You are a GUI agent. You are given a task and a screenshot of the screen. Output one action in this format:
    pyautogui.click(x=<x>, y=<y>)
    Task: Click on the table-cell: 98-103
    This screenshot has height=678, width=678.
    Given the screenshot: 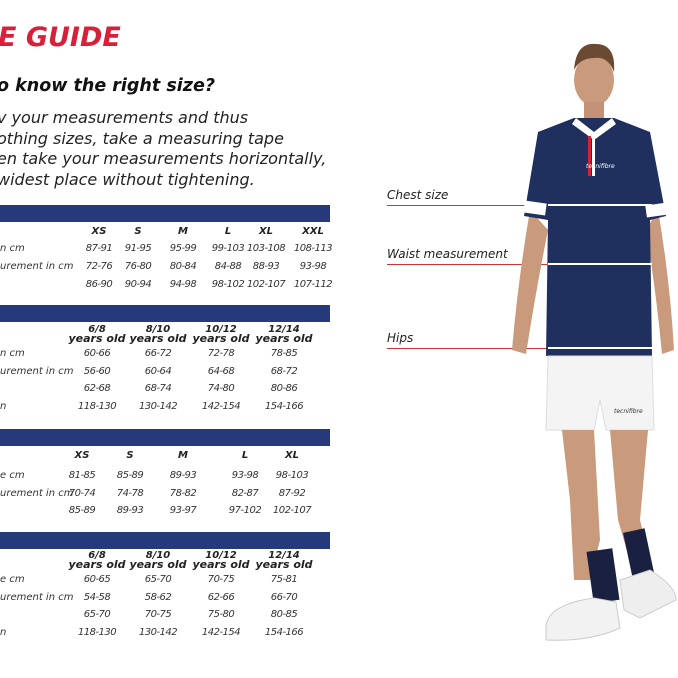 What is the action you would take?
    pyautogui.click(x=292, y=475)
    